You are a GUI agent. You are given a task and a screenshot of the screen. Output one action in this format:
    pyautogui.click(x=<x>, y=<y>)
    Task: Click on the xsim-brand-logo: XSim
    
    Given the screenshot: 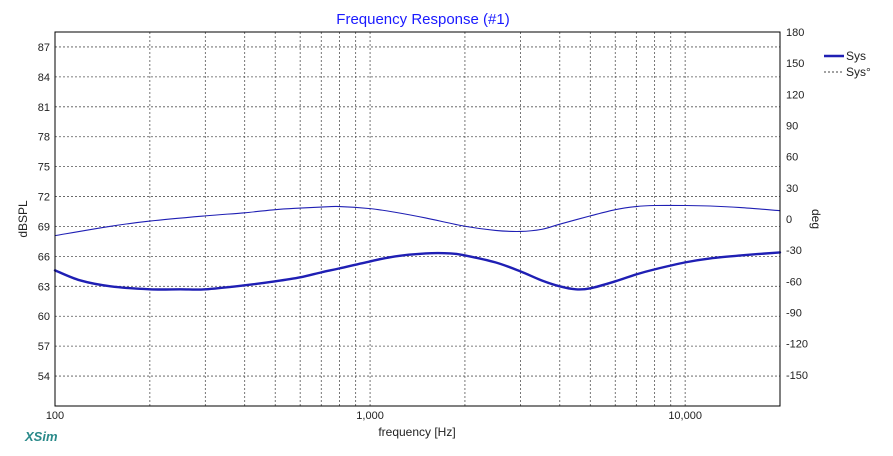 What is the action you would take?
    pyautogui.click(x=41, y=436)
    